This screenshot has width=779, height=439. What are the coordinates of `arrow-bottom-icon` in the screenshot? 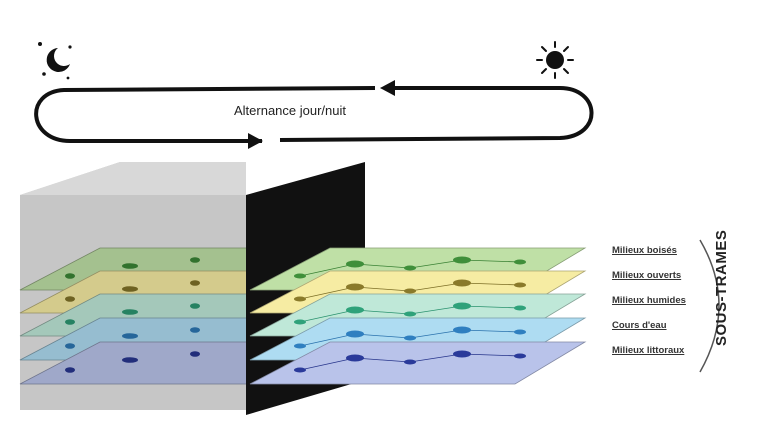 It's located at (255, 141).